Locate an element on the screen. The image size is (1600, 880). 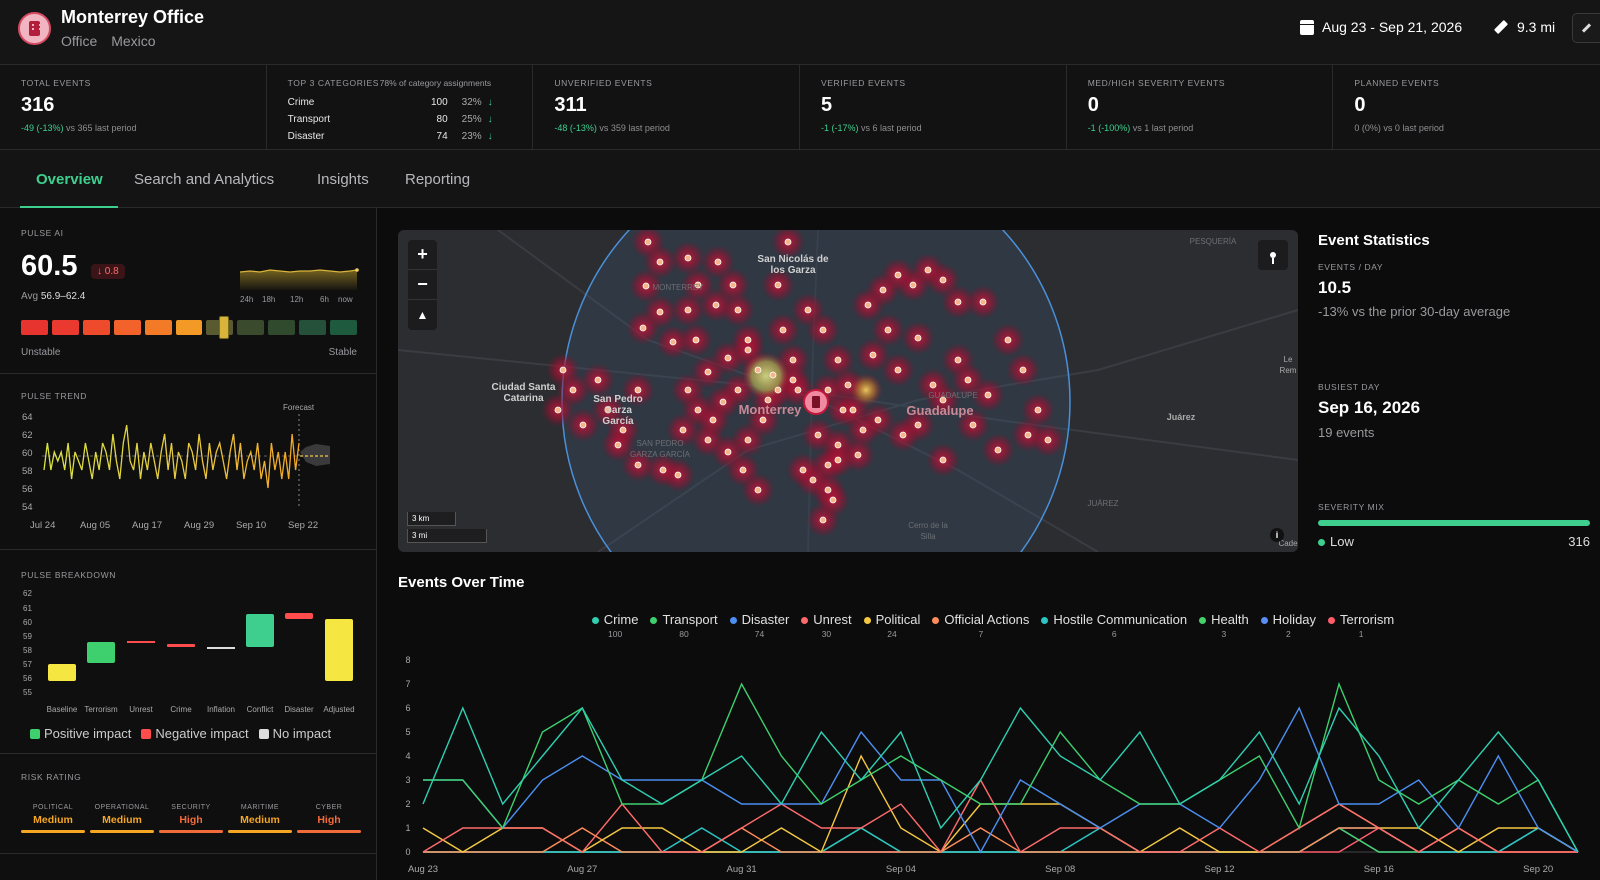
legend-transport: Transport 80 is located at coordinates (684, 625).